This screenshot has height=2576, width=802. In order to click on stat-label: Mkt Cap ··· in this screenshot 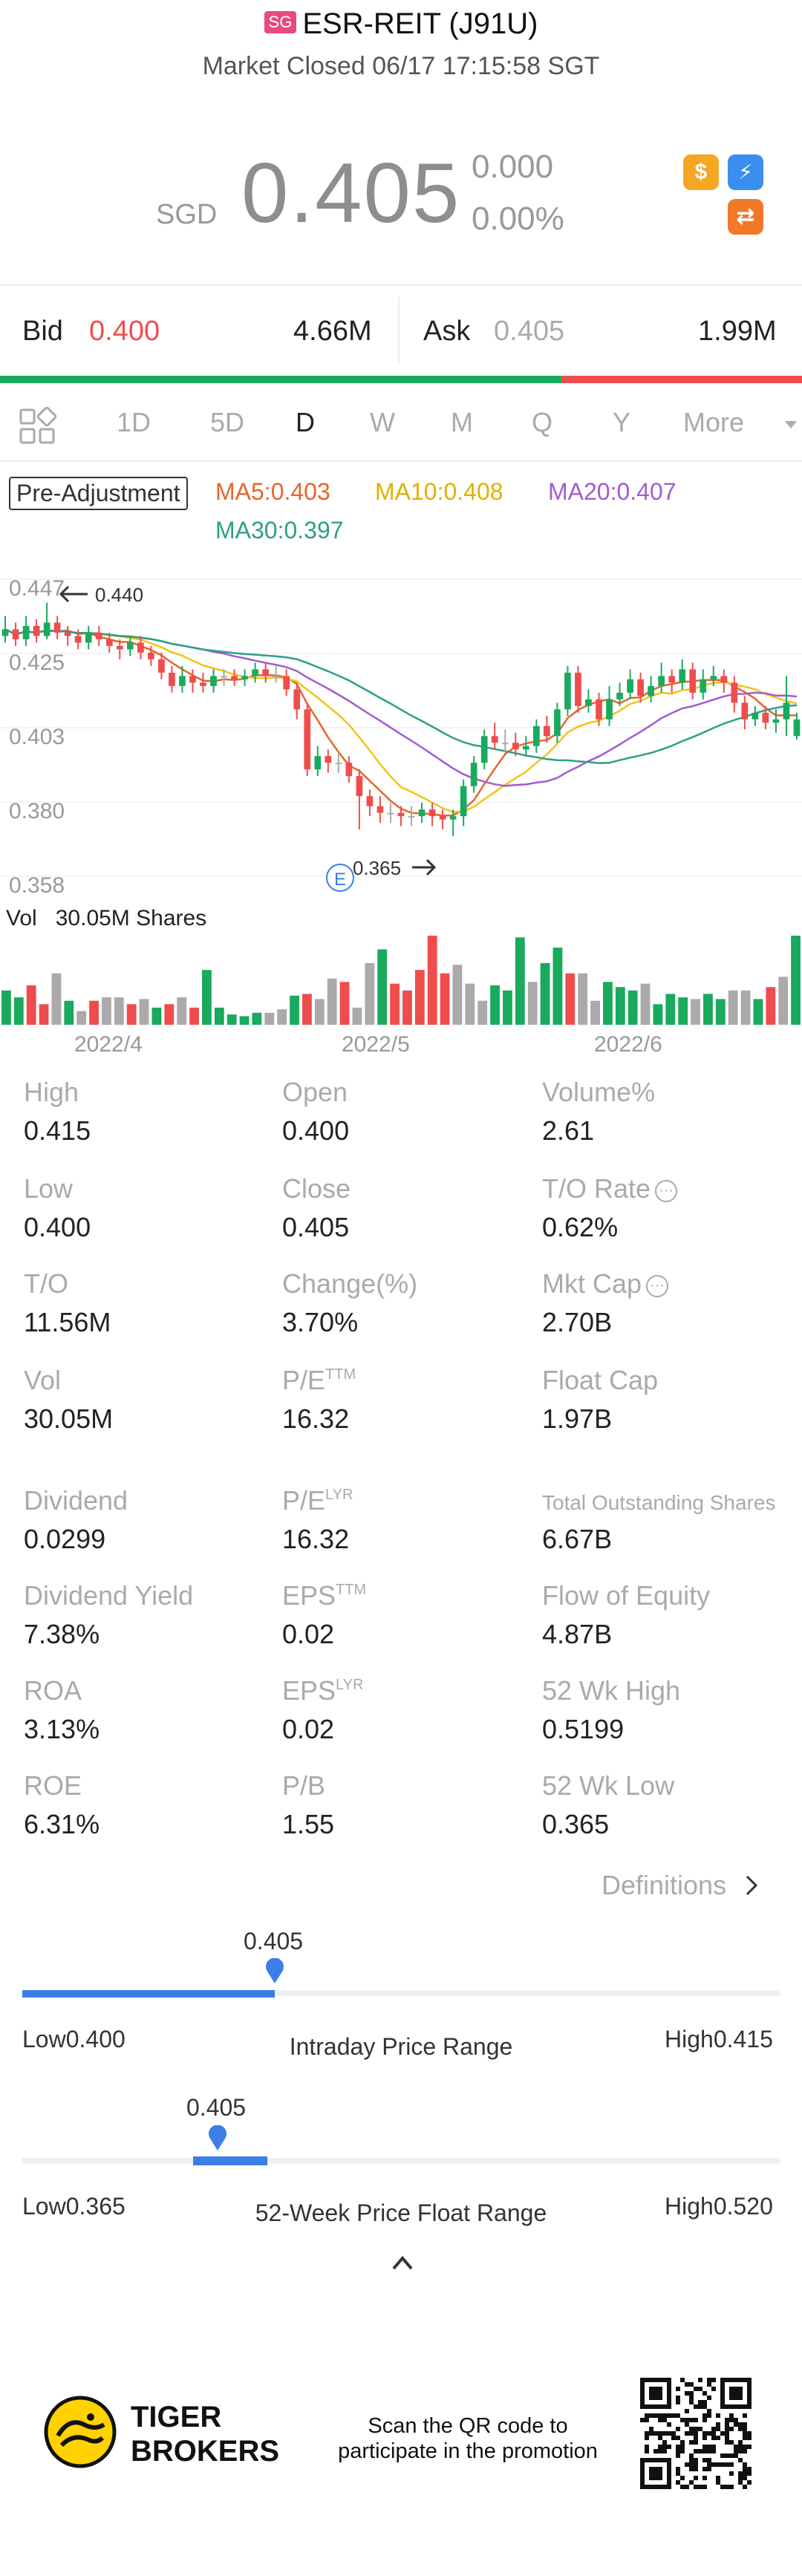, I will do `click(605, 1284)`.